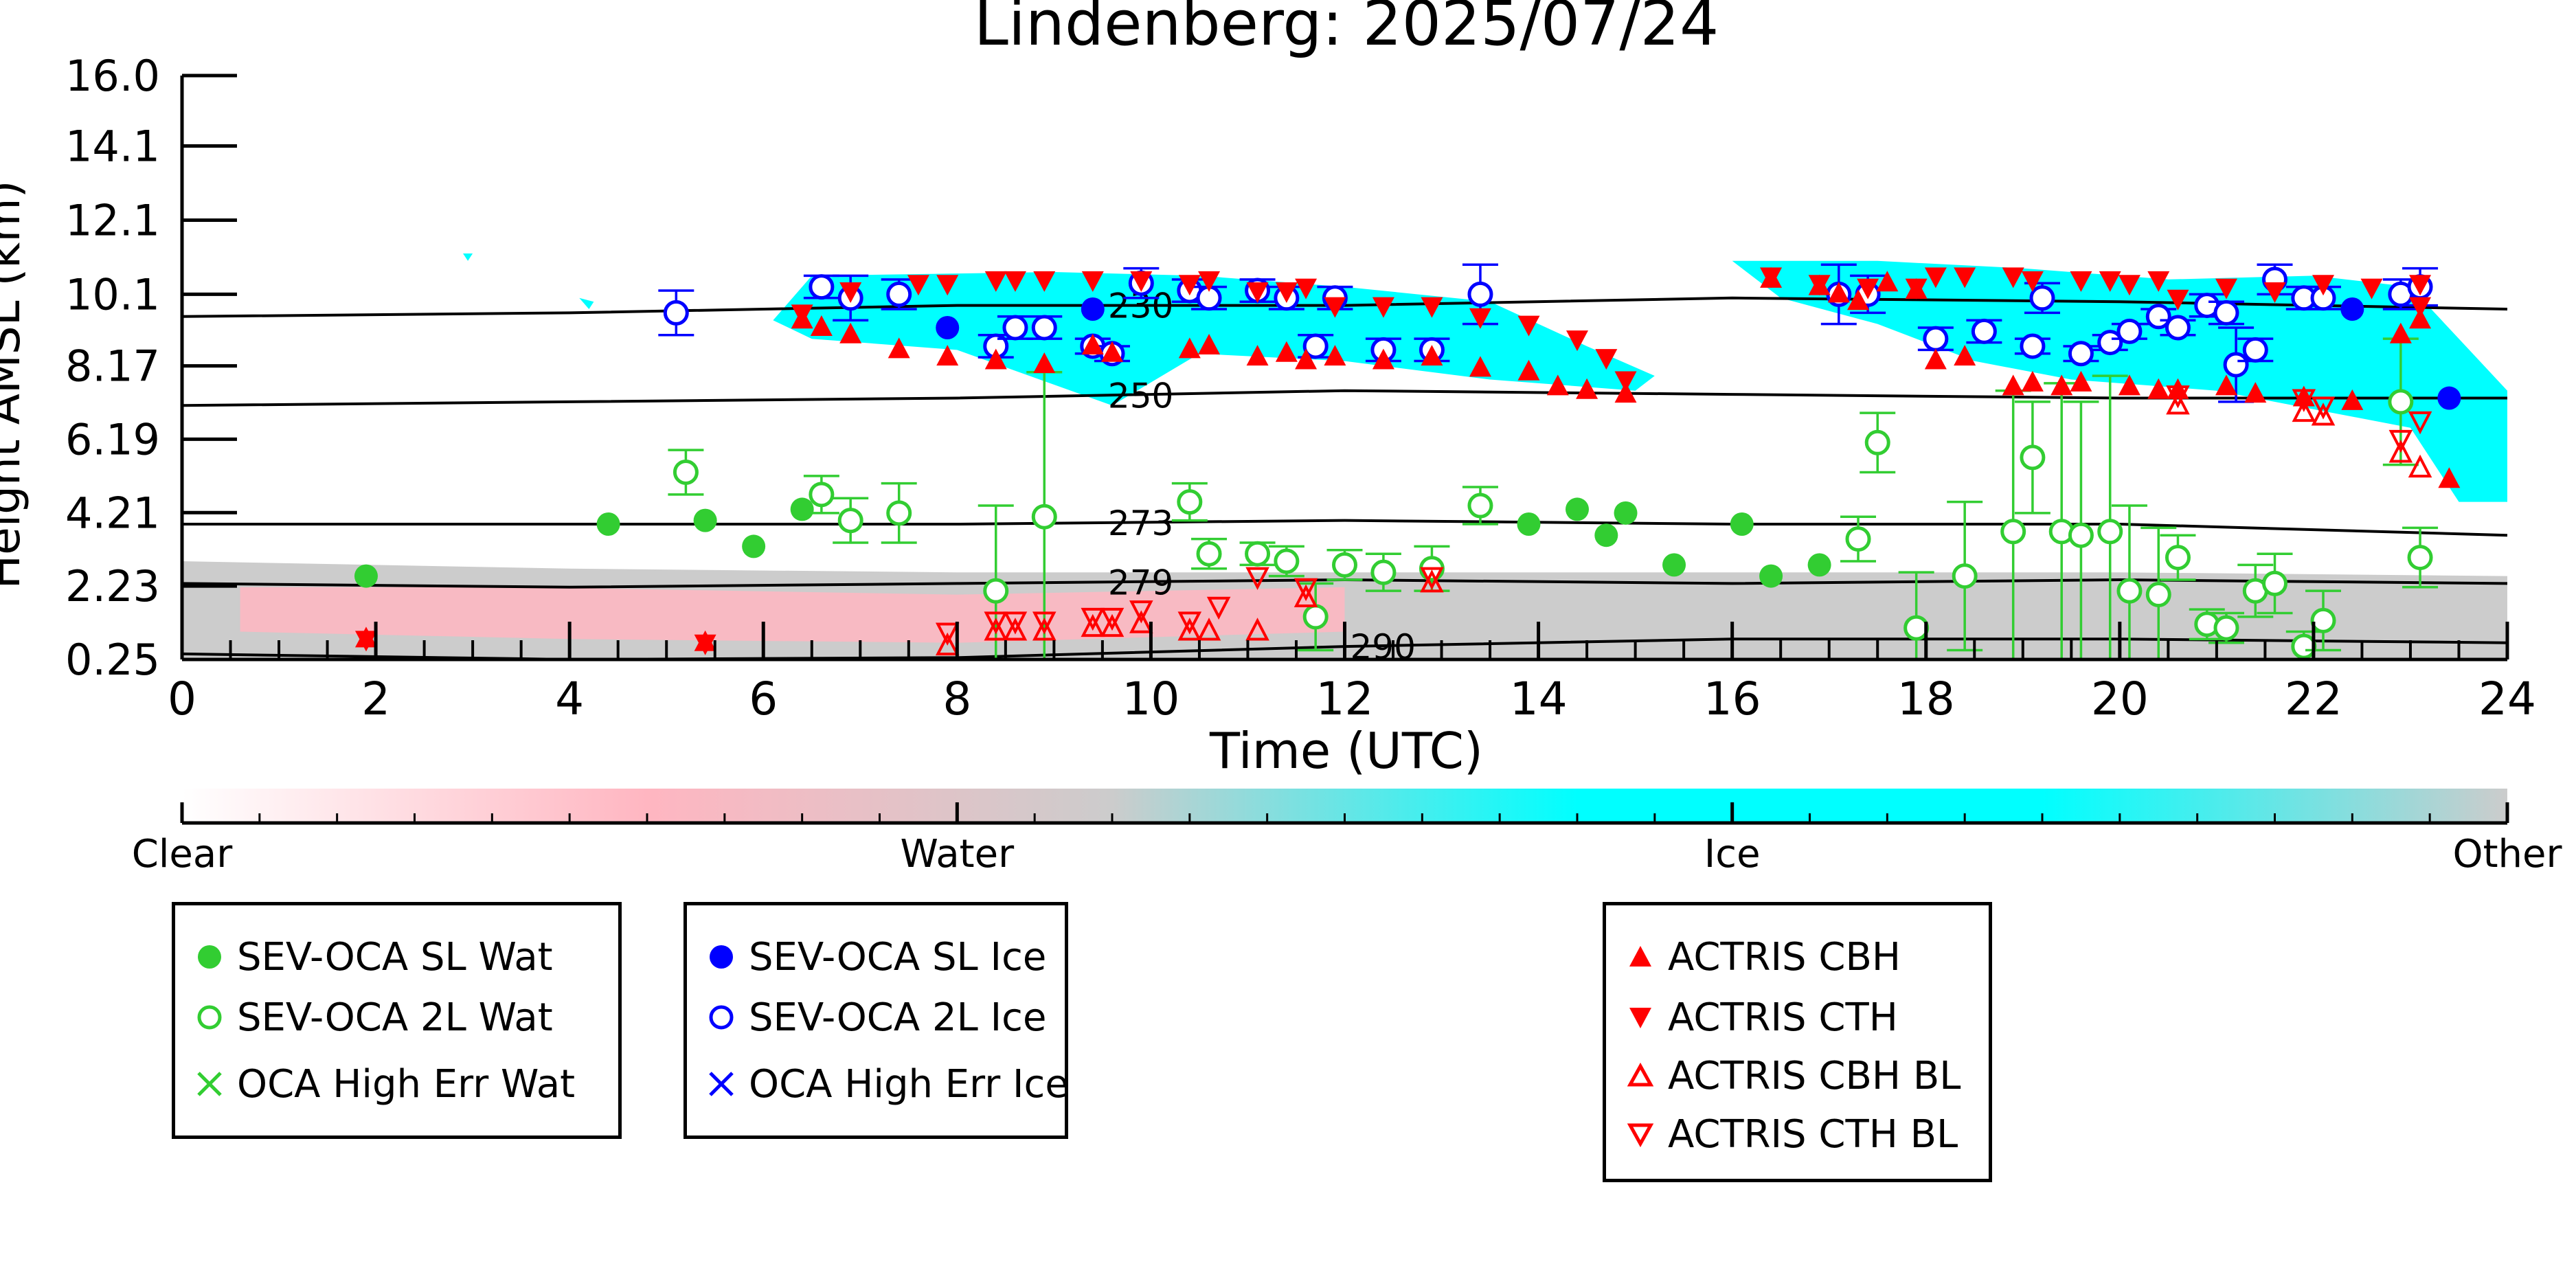 This screenshot has width=2576, height=1288. Describe the element at coordinates (1813, 1134) in the screenshot. I see `legend-label: ACTRIS CTH BL` at that location.